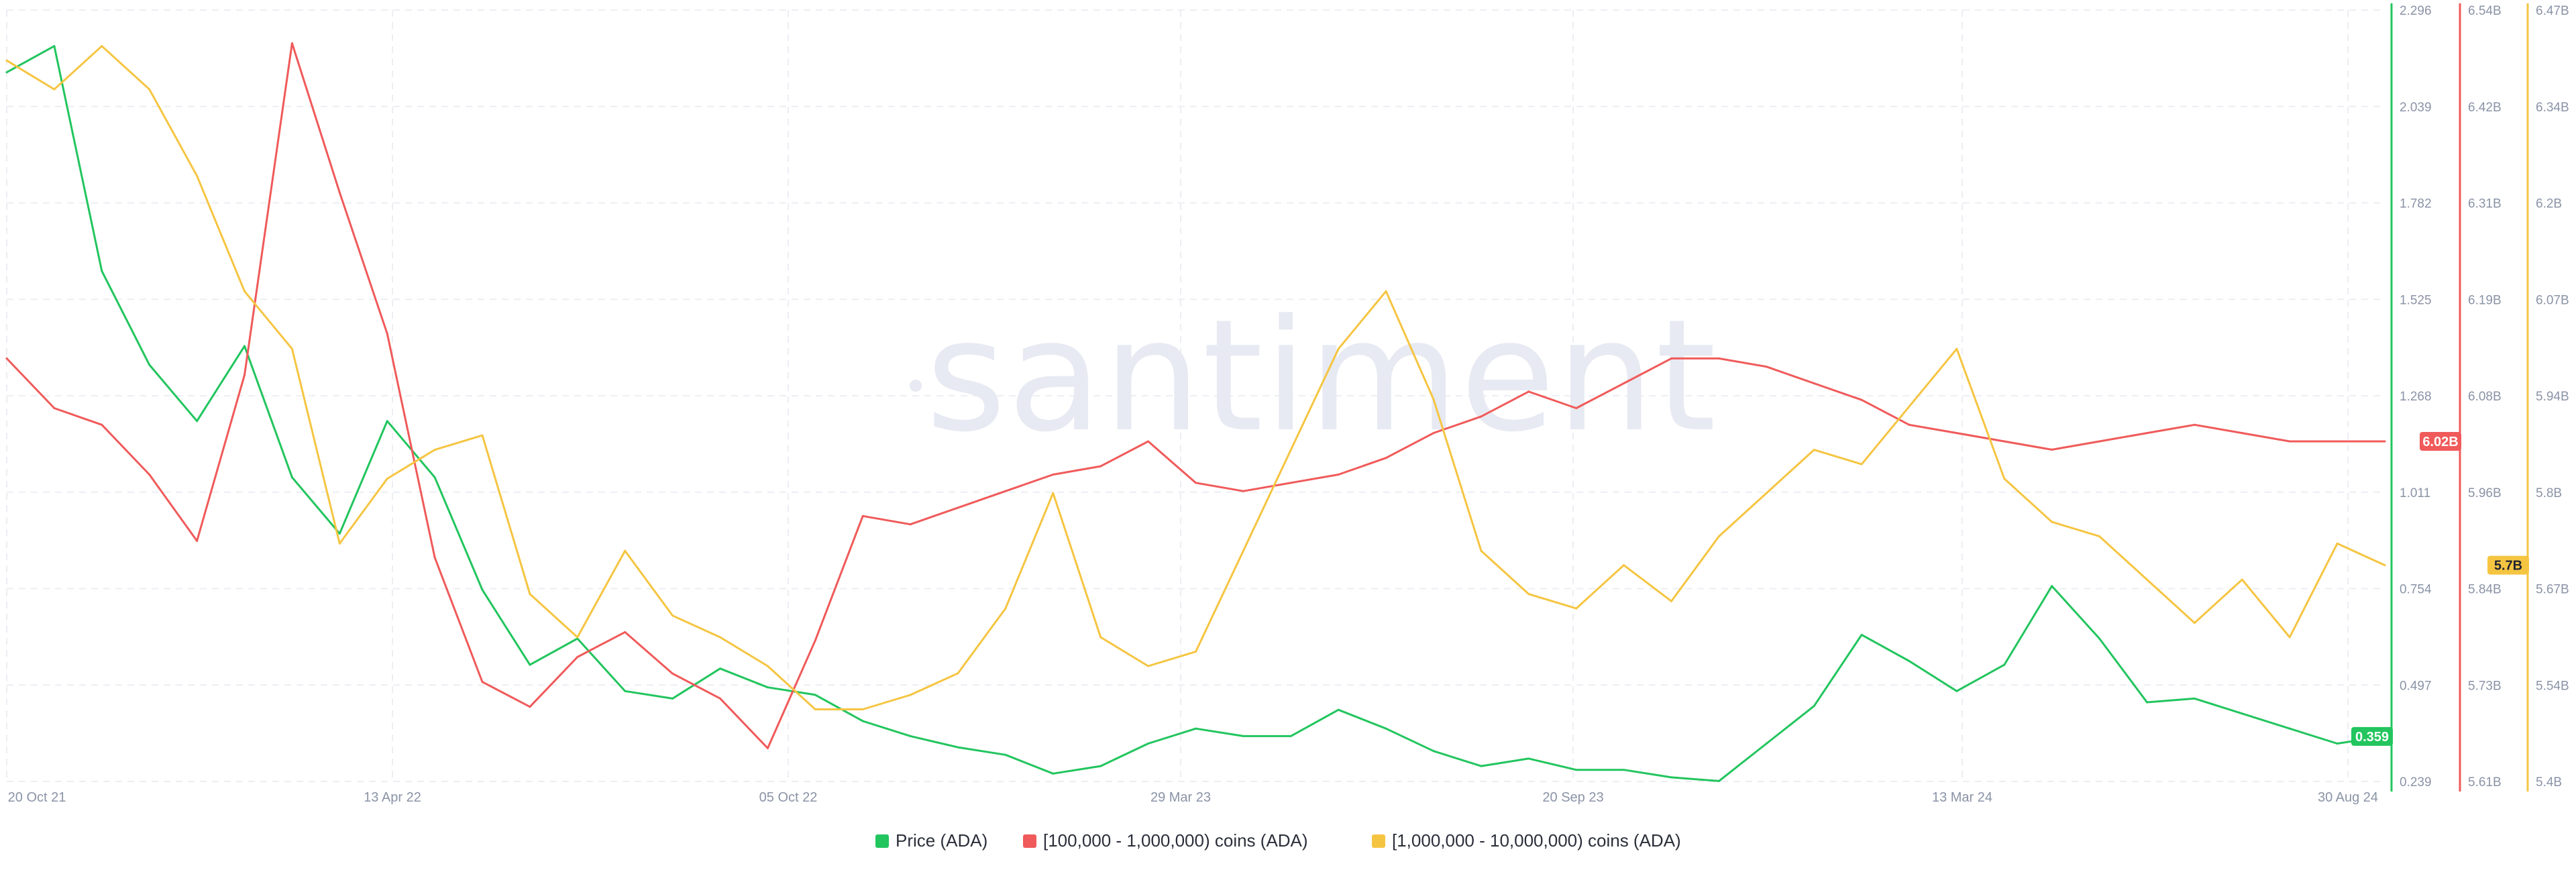 This screenshot has width=2576, height=872. What do you see at coordinates (916, 386) in the screenshot?
I see `watermark-dot-left` at bounding box center [916, 386].